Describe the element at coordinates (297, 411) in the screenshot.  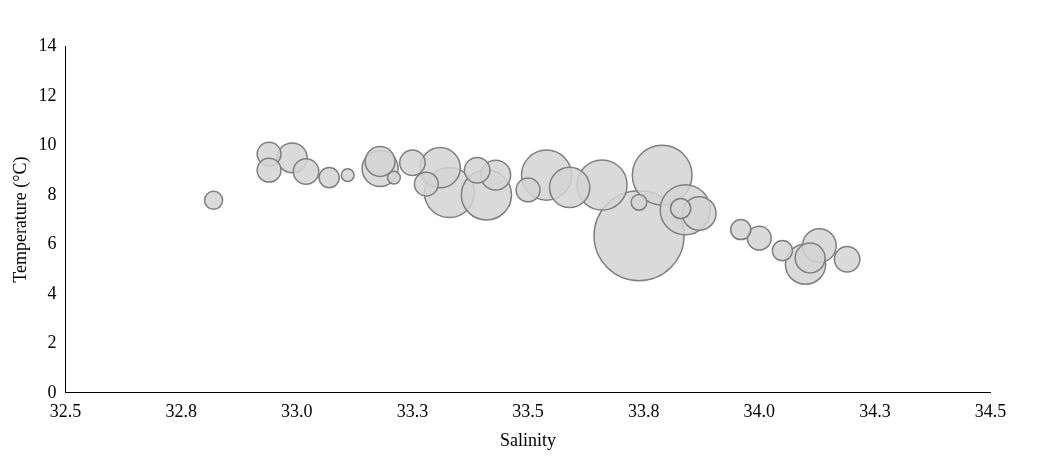
I see `x-tick-label: 33.0` at that location.